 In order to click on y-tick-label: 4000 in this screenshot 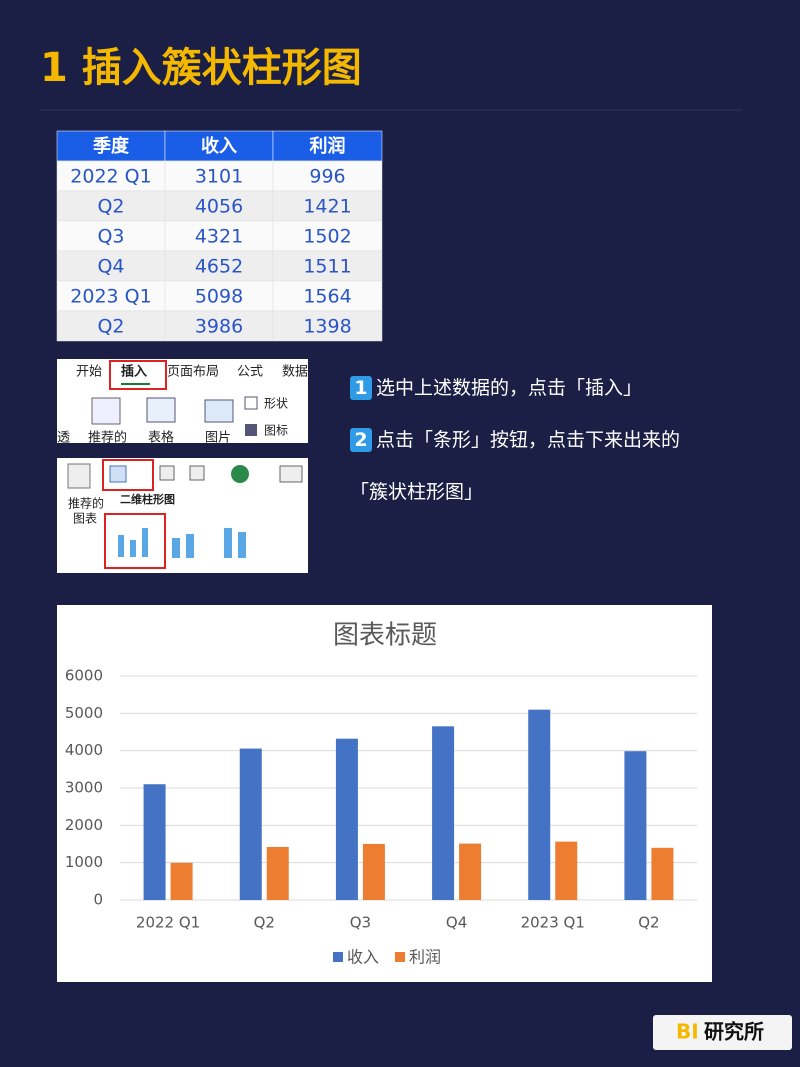, I will do `click(84, 750)`.